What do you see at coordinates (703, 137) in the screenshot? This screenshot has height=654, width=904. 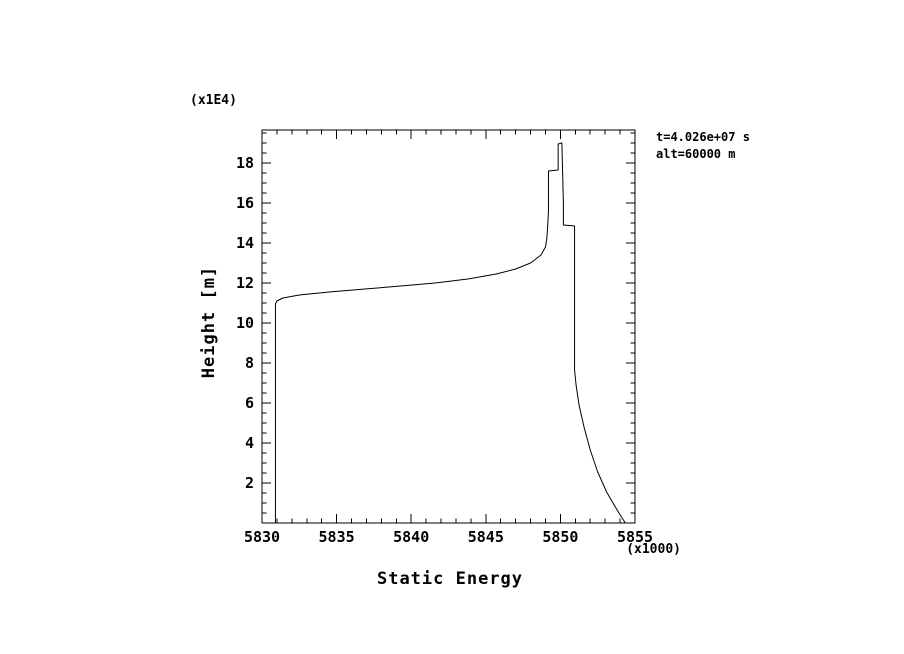 I see `annotation-time: t=4.026e+07 s` at bounding box center [703, 137].